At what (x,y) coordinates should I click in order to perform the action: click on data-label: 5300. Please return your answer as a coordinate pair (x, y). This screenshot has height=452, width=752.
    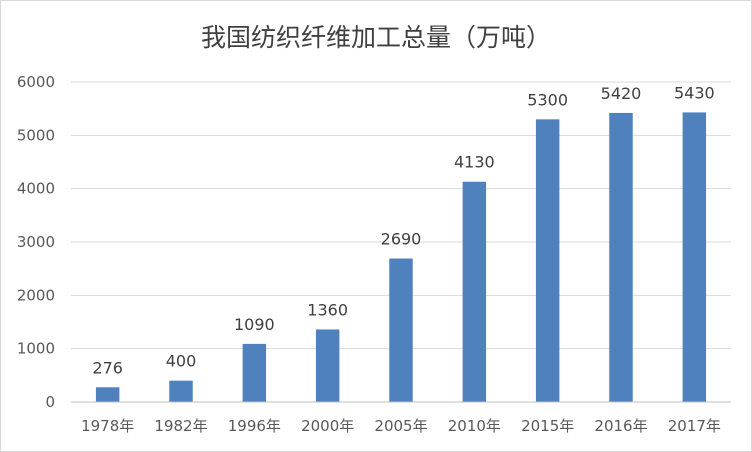
    Looking at the image, I should click on (547, 99).